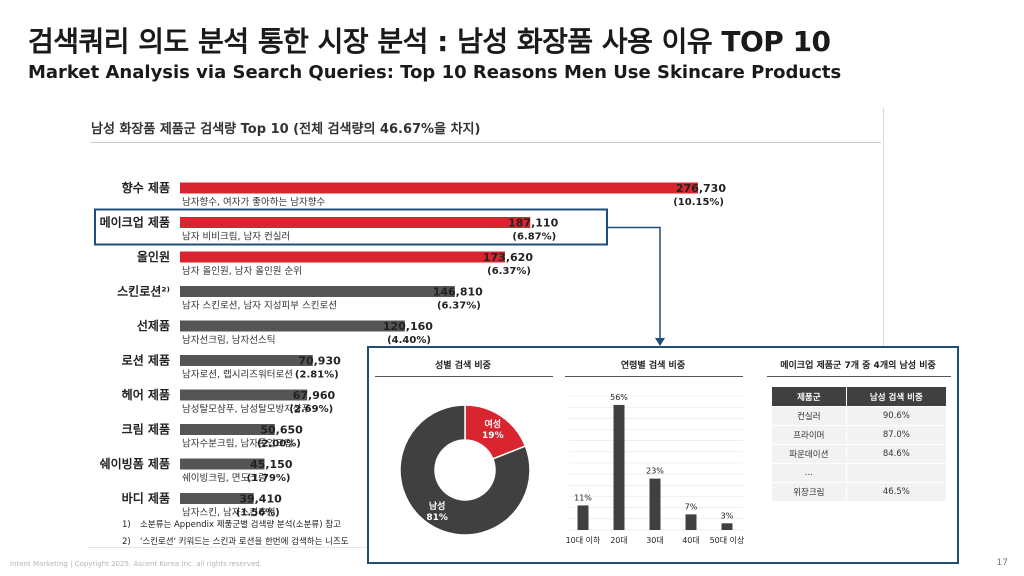 The height and width of the screenshot is (576, 1024). What do you see at coordinates (727, 540) in the screenshot?
I see `x-tick-label: 50대 이상` at bounding box center [727, 540].